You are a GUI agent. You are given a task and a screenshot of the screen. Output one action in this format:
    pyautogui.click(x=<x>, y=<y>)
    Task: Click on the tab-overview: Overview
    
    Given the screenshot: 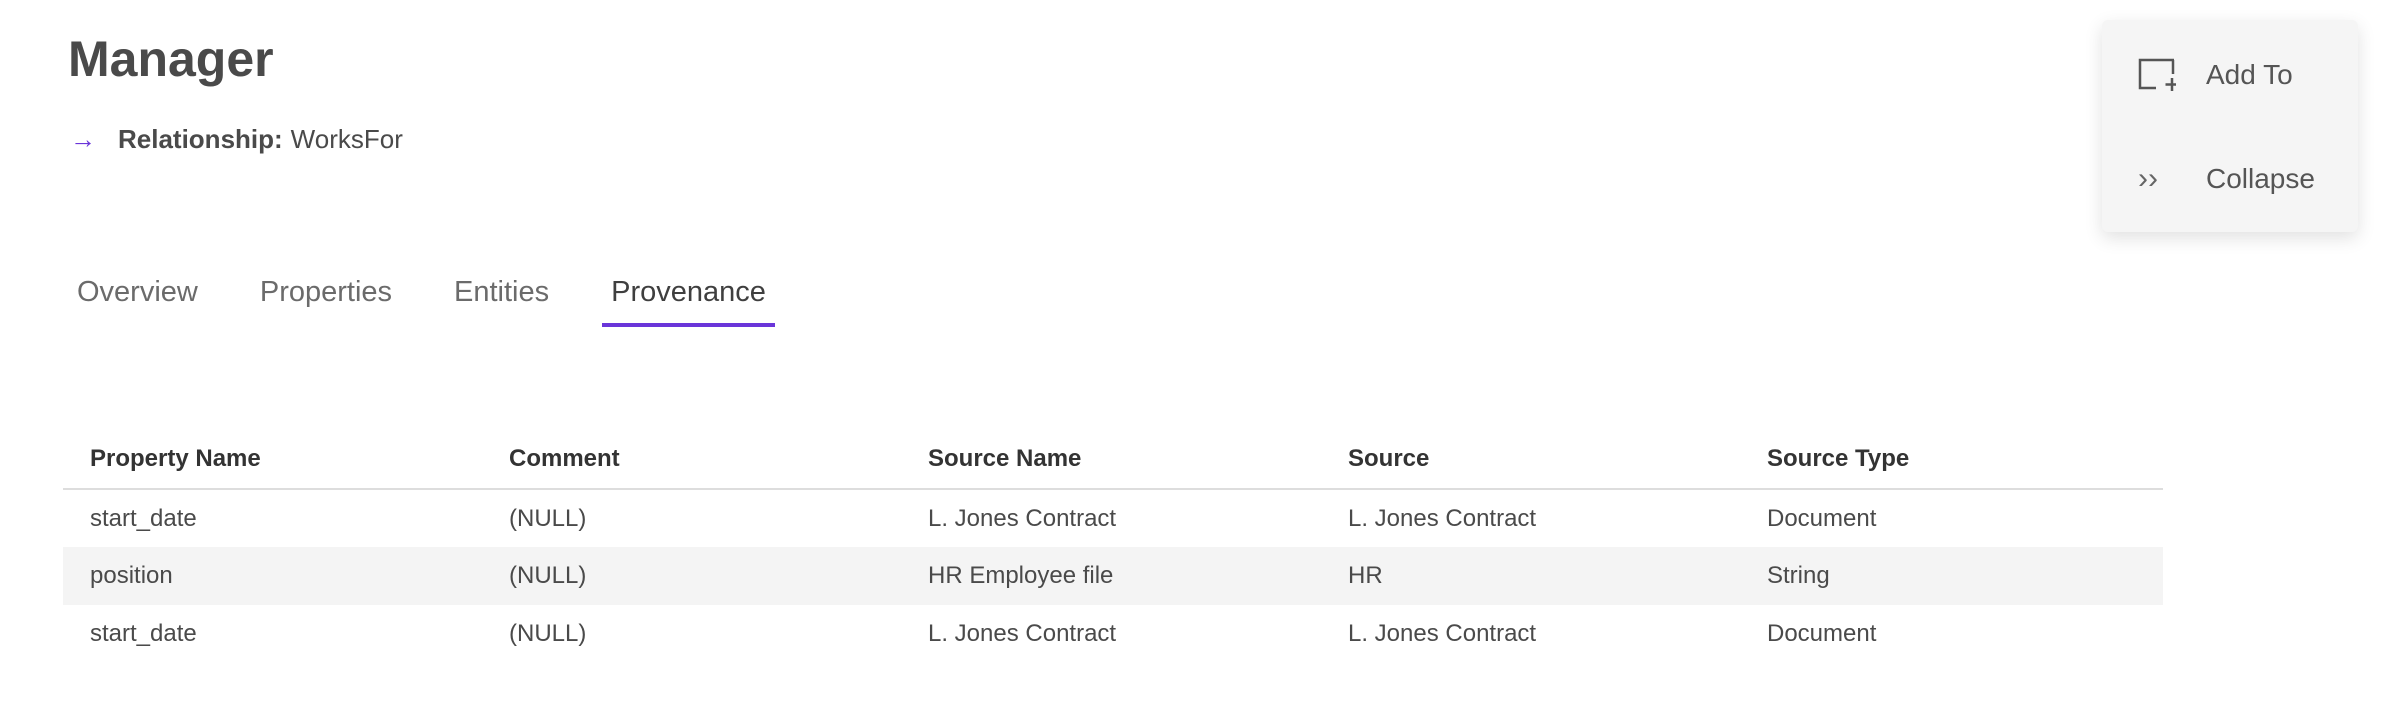 What is the action you would take?
    pyautogui.click(x=137, y=292)
    